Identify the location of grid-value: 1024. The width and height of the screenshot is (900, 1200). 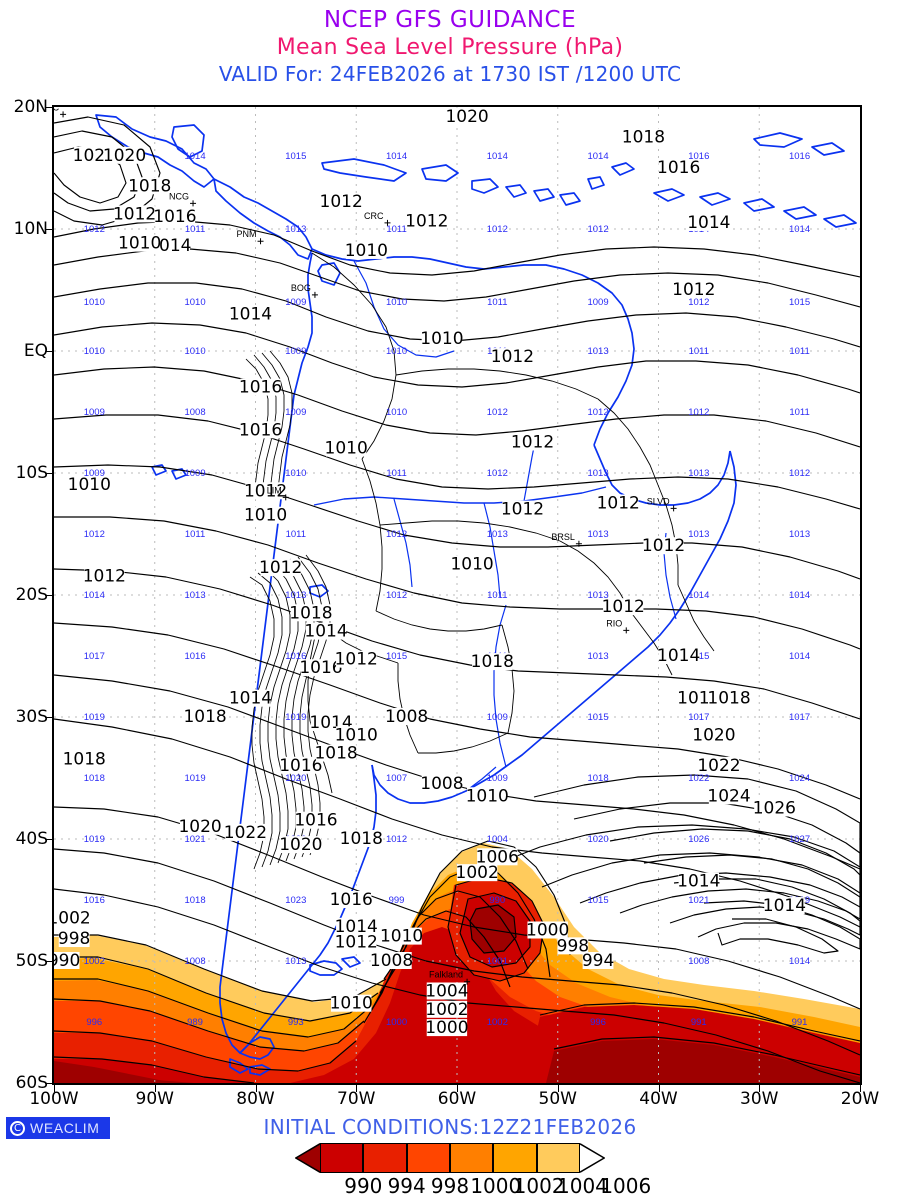
(799, 778).